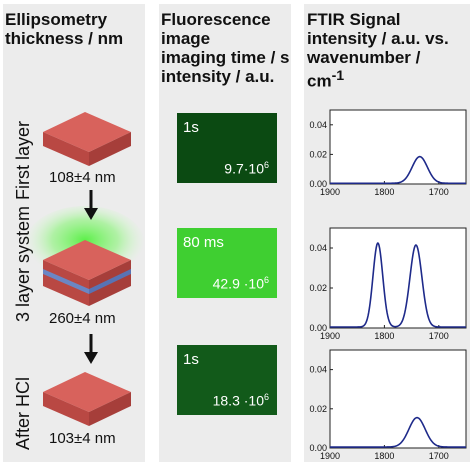 This screenshot has height=466, width=474. What do you see at coordinates (64, 29) in the screenshot?
I see `ellipsometry-header: Ellipsometry thickness / nm` at bounding box center [64, 29].